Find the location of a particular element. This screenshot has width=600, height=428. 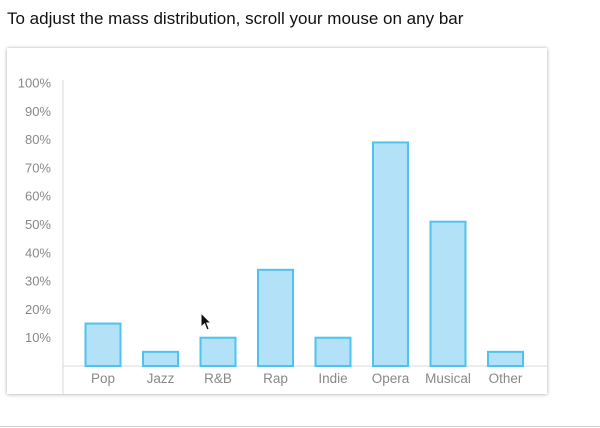

x-category-label: Rap is located at coordinates (275, 378).